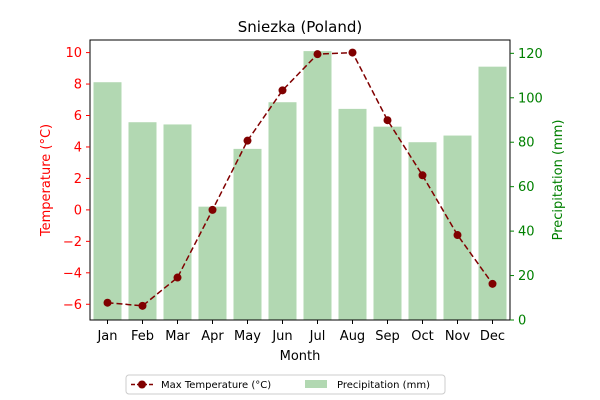  I want to click on y-axis-left: −6 −4 −2 0 2 4 6 8 10, so click(76, 179).